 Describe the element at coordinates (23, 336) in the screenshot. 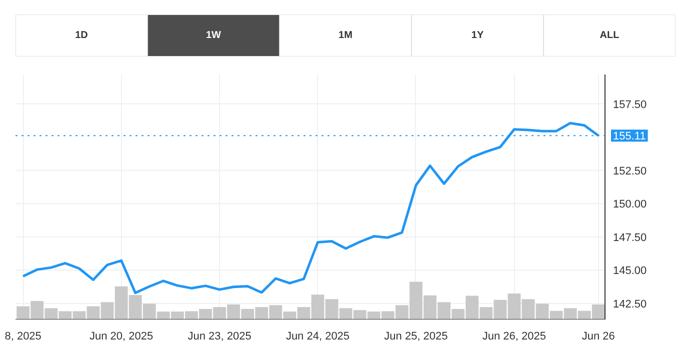

I see `x-tick-label: 8, 2025` at that location.